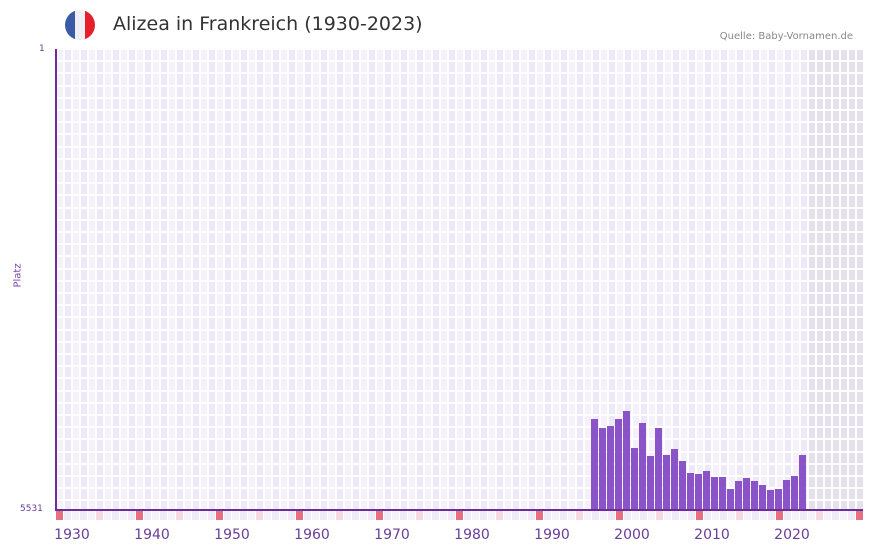  What do you see at coordinates (754, 495) in the screenshot?
I see `bar-2016` at bounding box center [754, 495].